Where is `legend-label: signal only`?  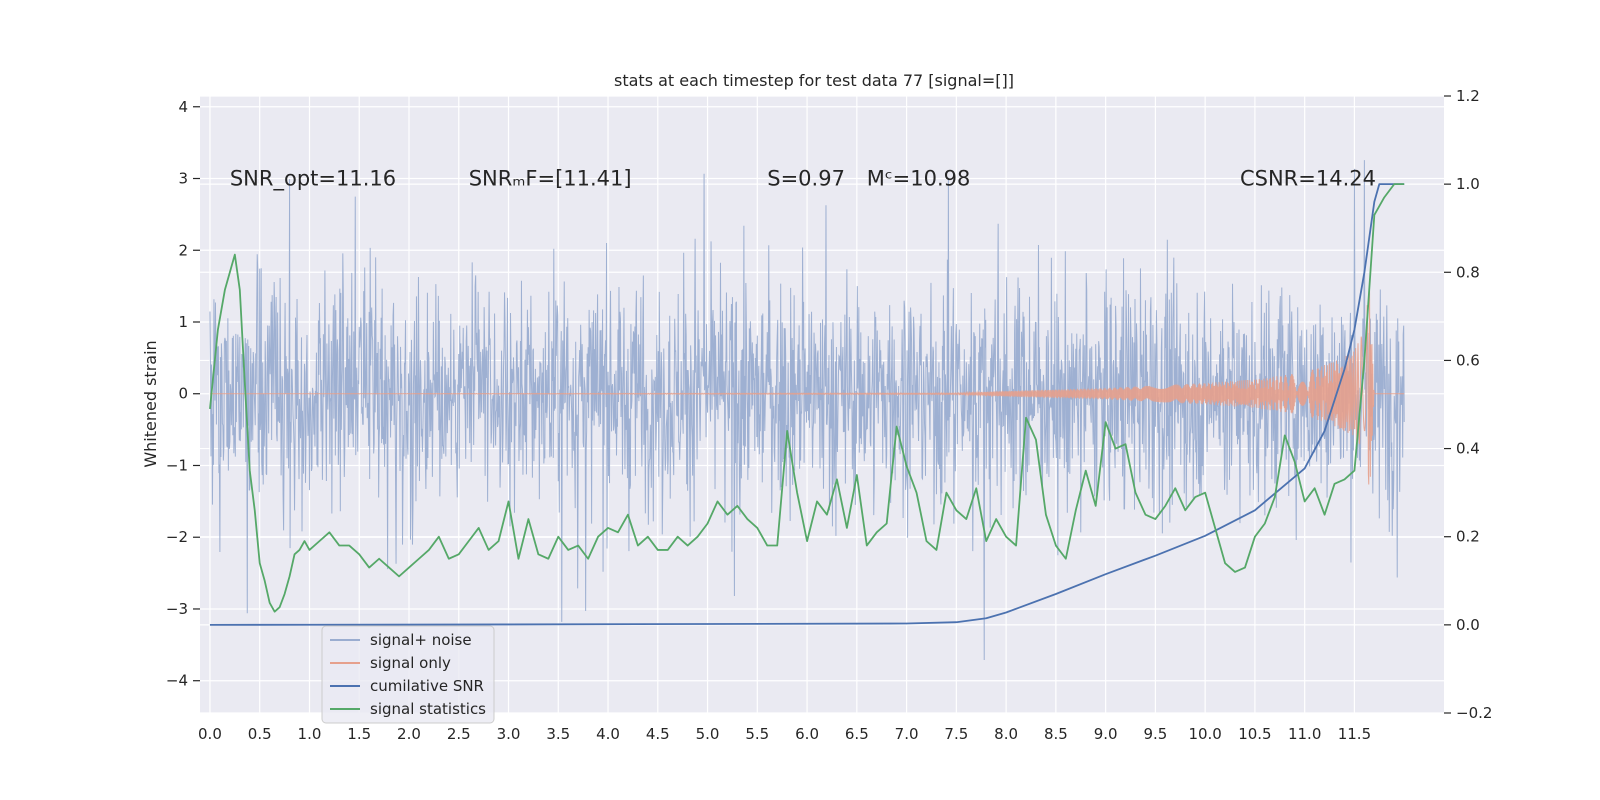
legend-label: signal only is located at coordinates (410, 663).